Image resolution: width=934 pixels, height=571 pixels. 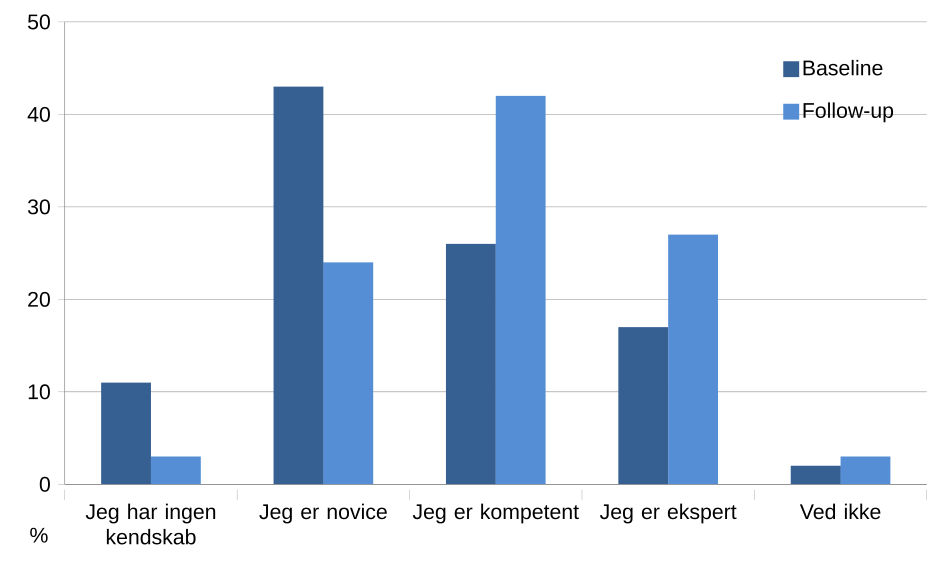 What do you see at coordinates (45, 484) in the screenshot?
I see `y-tick-label: 0` at bounding box center [45, 484].